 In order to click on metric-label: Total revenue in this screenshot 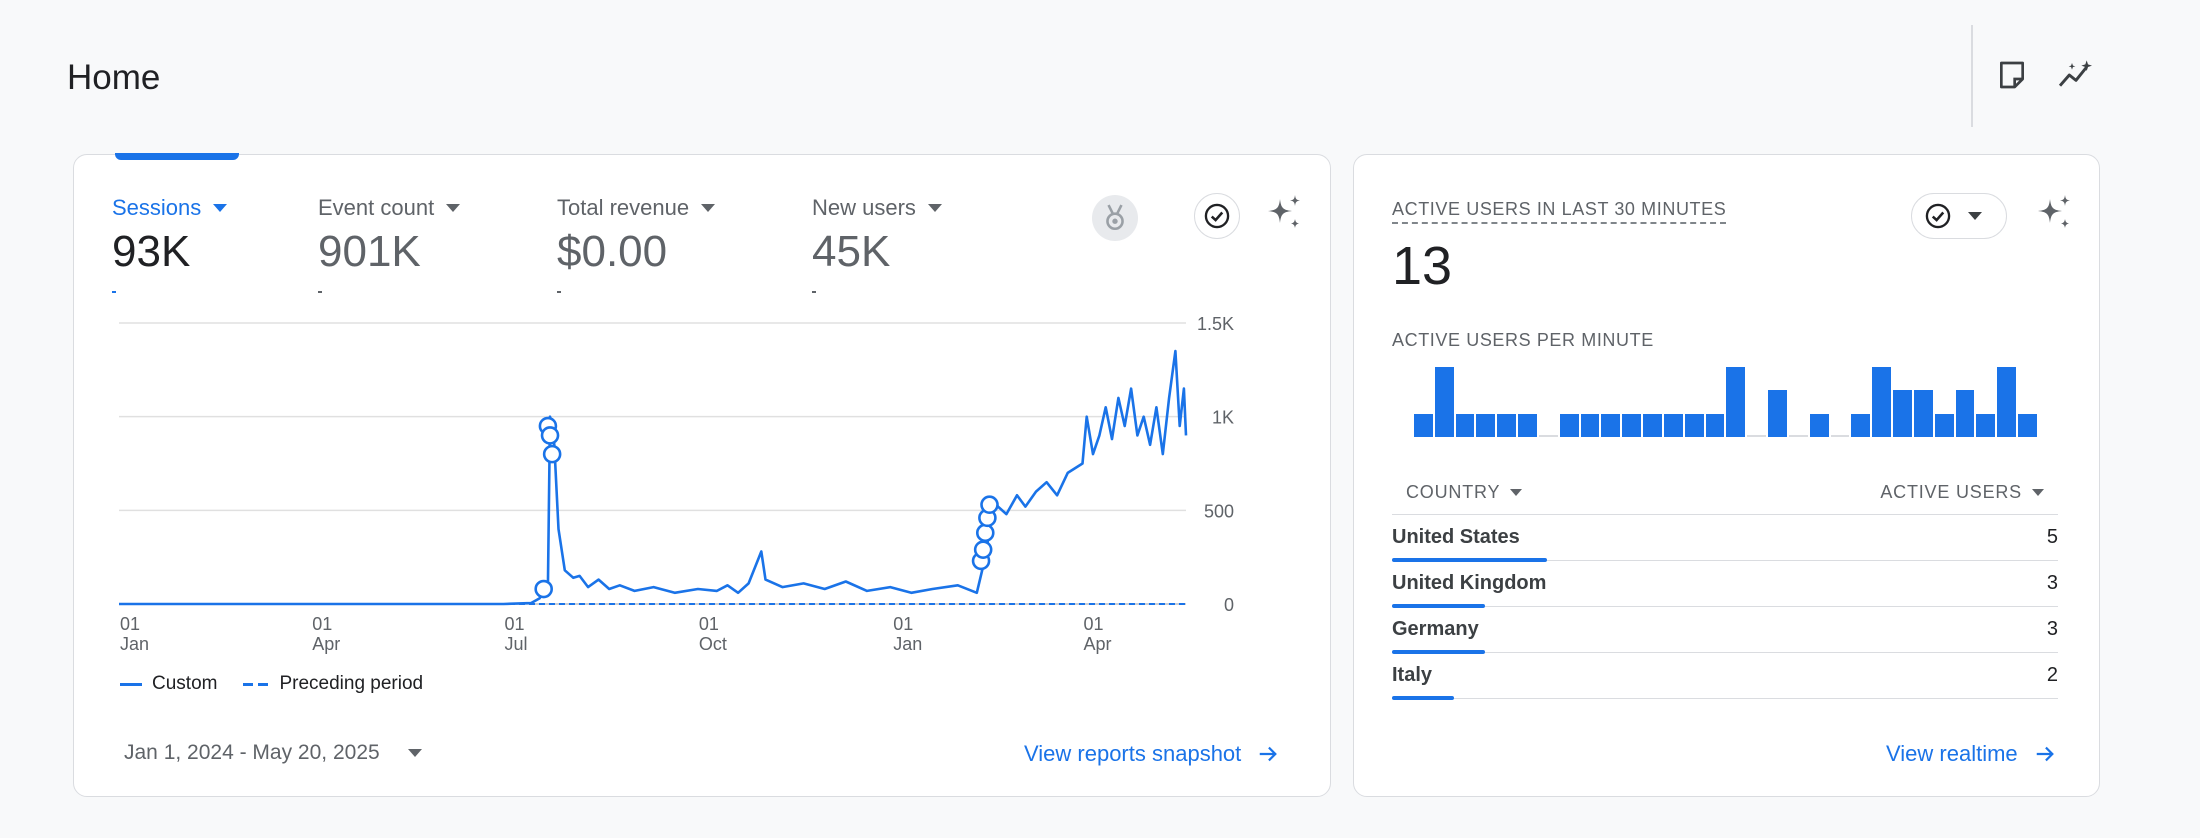, I will do `click(623, 207)`.